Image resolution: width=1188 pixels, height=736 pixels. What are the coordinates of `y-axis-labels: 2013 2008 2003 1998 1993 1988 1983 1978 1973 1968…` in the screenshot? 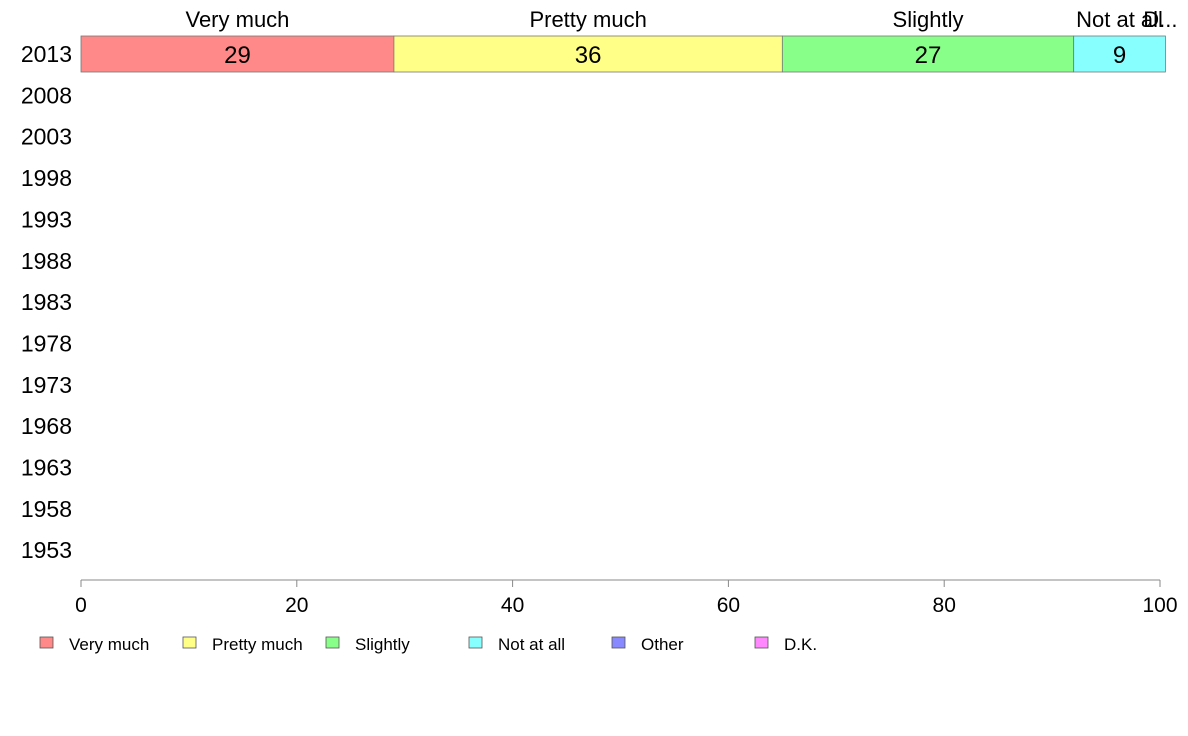 It's located at (46, 302).